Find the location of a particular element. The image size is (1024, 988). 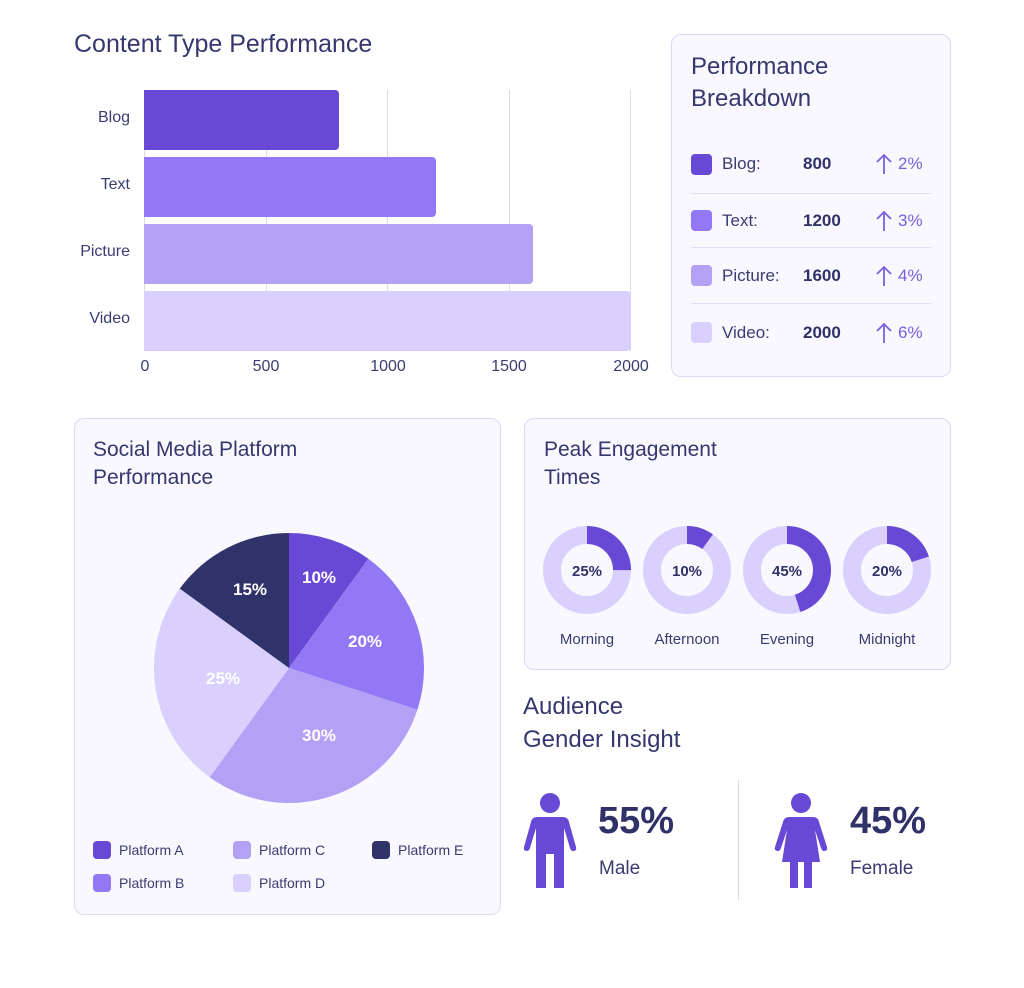

row-value: 1200 is located at coordinates (822, 220).